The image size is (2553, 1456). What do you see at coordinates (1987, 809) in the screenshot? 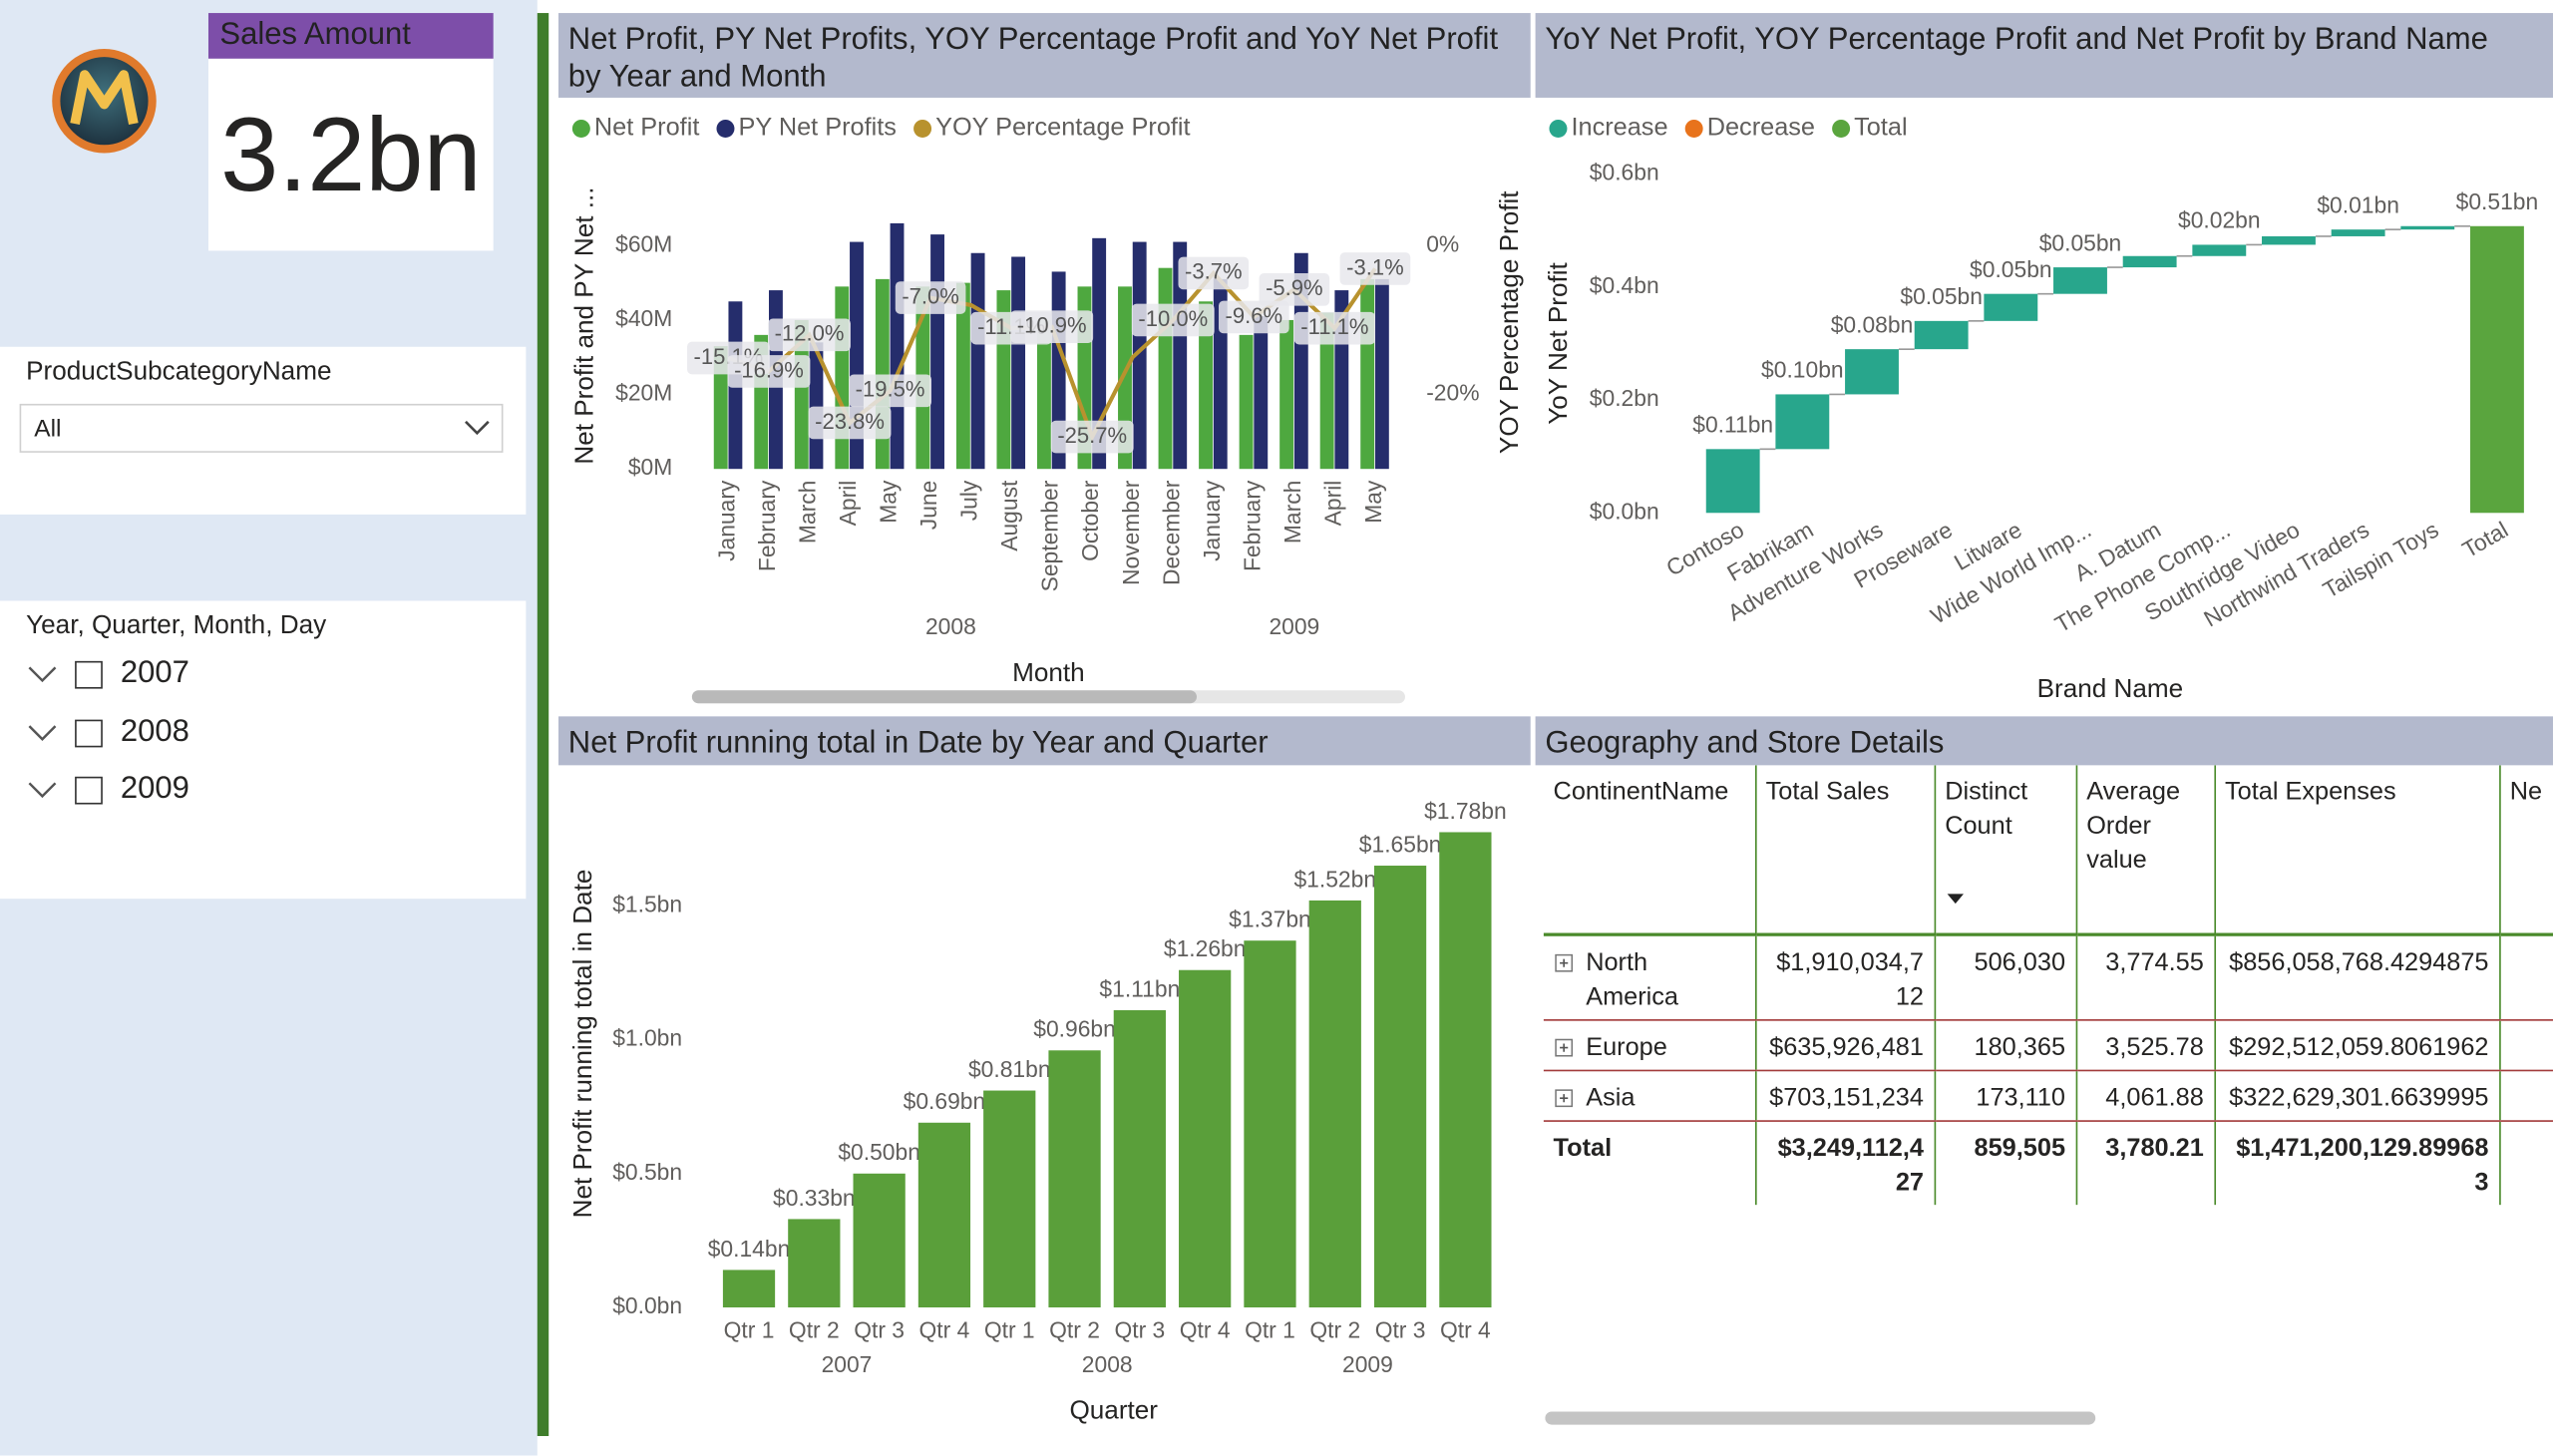
I see `column-header-text: Distinct Count` at bounding box center [1987, 809].